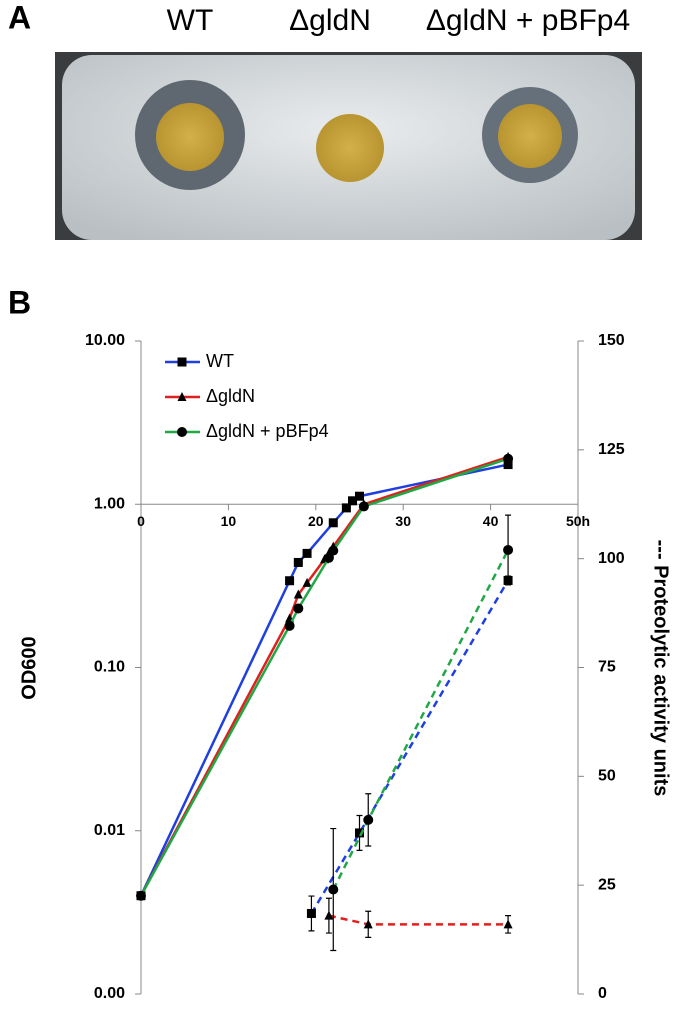  What do you see at coordinates (190, 20) in the screenshot?
I see `strain-label: WT` at bounding box center [190, 20].